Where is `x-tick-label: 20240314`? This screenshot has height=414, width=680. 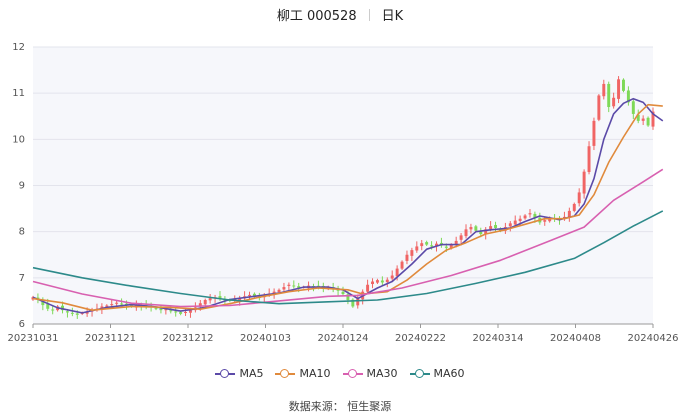 x-tick-label: 20240314 is located at coordinates (498, 338).